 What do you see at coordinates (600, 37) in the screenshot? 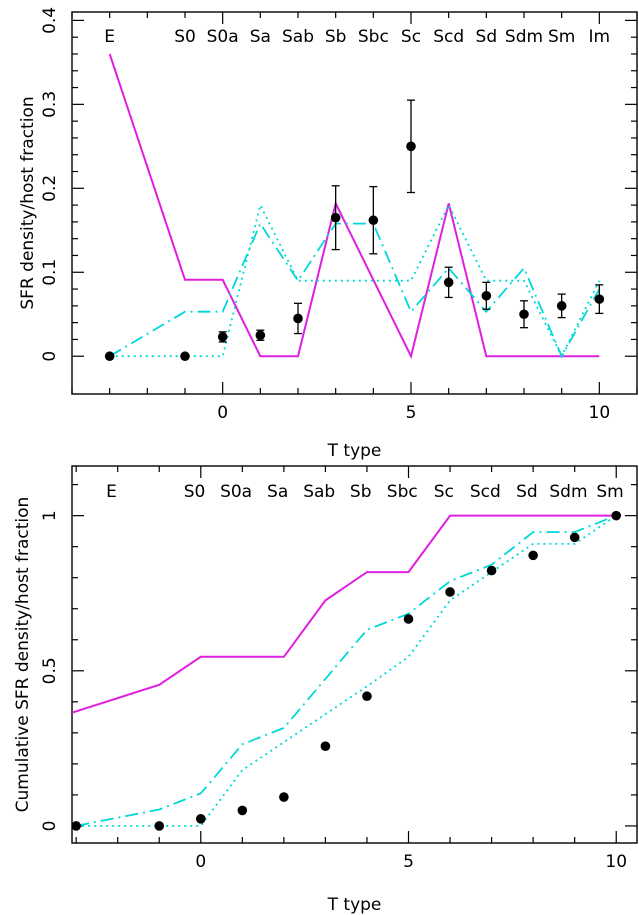
I see `type-label-im: Im` at bounding box center [600, 37].